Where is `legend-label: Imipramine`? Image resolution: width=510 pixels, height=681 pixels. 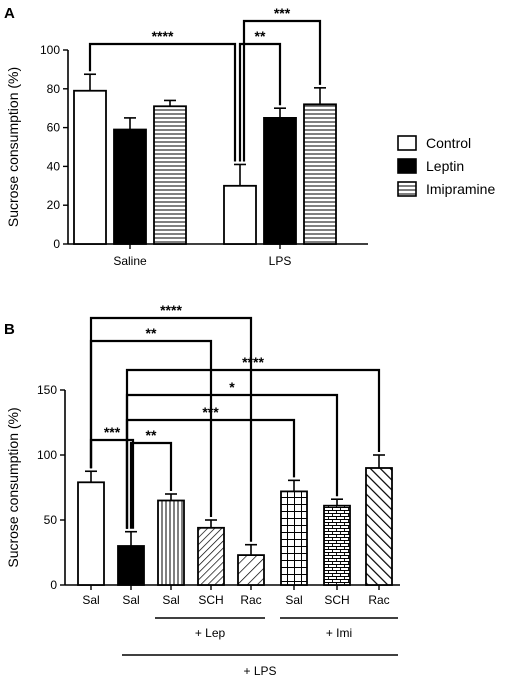
legend-label: Imipramine is located at coordinates (460, 189).